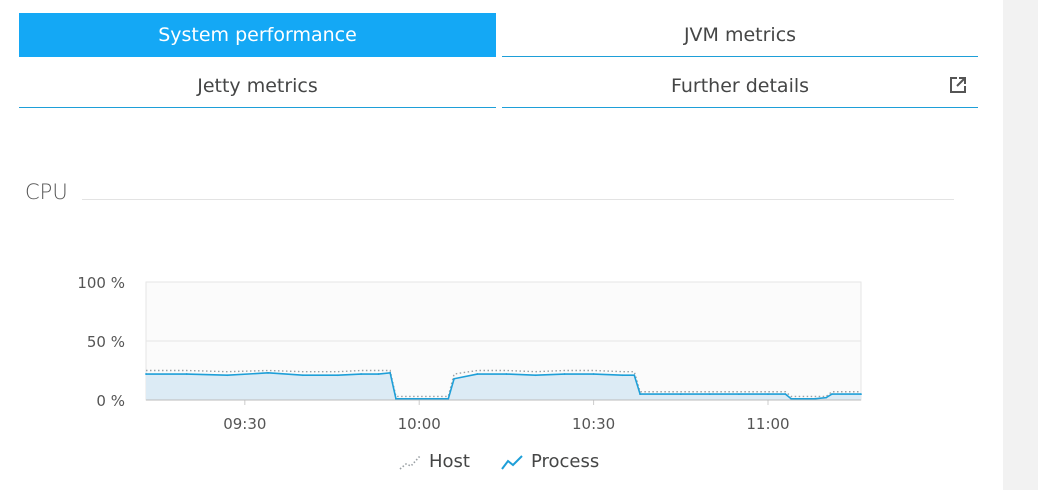 The height and width of the screenshot is (490, 1038). I want to click on section-divider, so click(518, 199).